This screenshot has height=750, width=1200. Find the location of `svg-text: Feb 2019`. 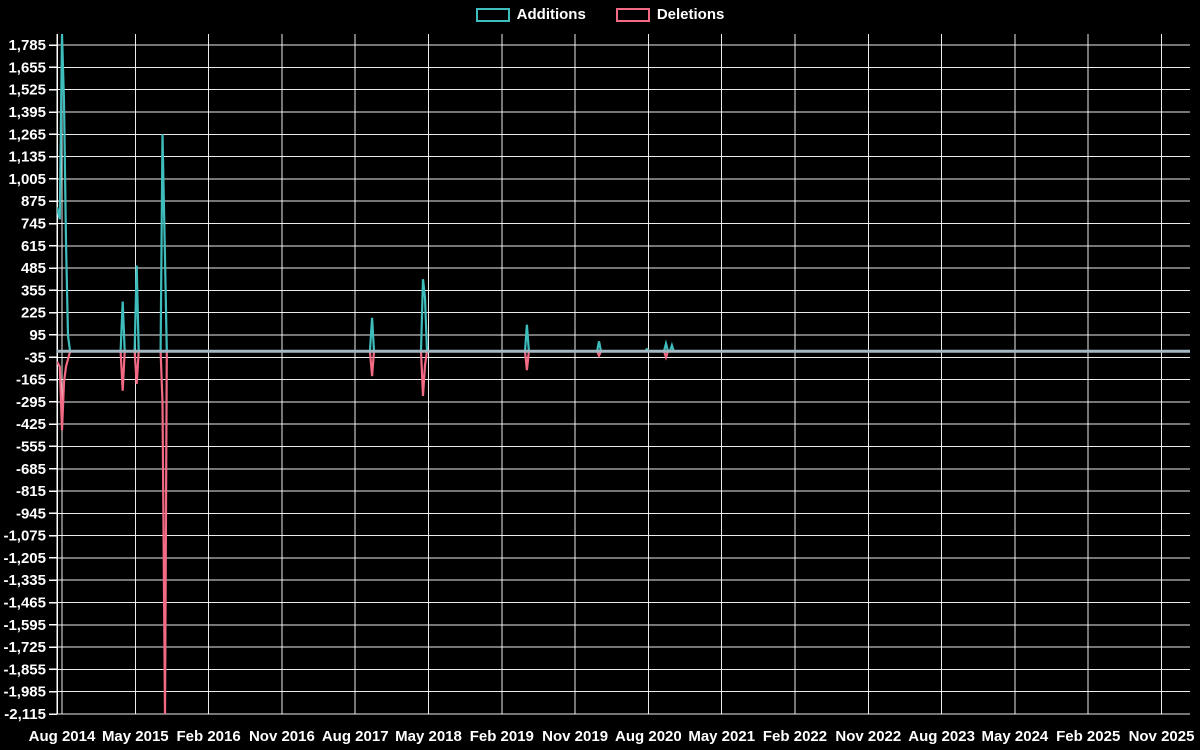

svg-text: Feb 2019 is located at coordinates (502, 736).